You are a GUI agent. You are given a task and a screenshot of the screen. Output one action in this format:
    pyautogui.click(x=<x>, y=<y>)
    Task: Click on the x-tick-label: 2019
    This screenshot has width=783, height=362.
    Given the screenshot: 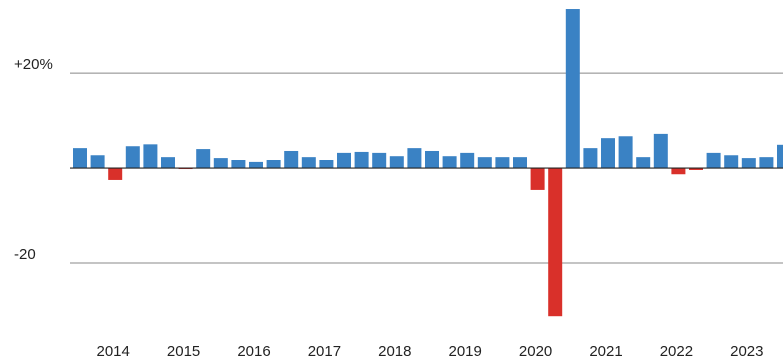 What is the action you would take?
    pyautogui.click(x=465, y=351)
    